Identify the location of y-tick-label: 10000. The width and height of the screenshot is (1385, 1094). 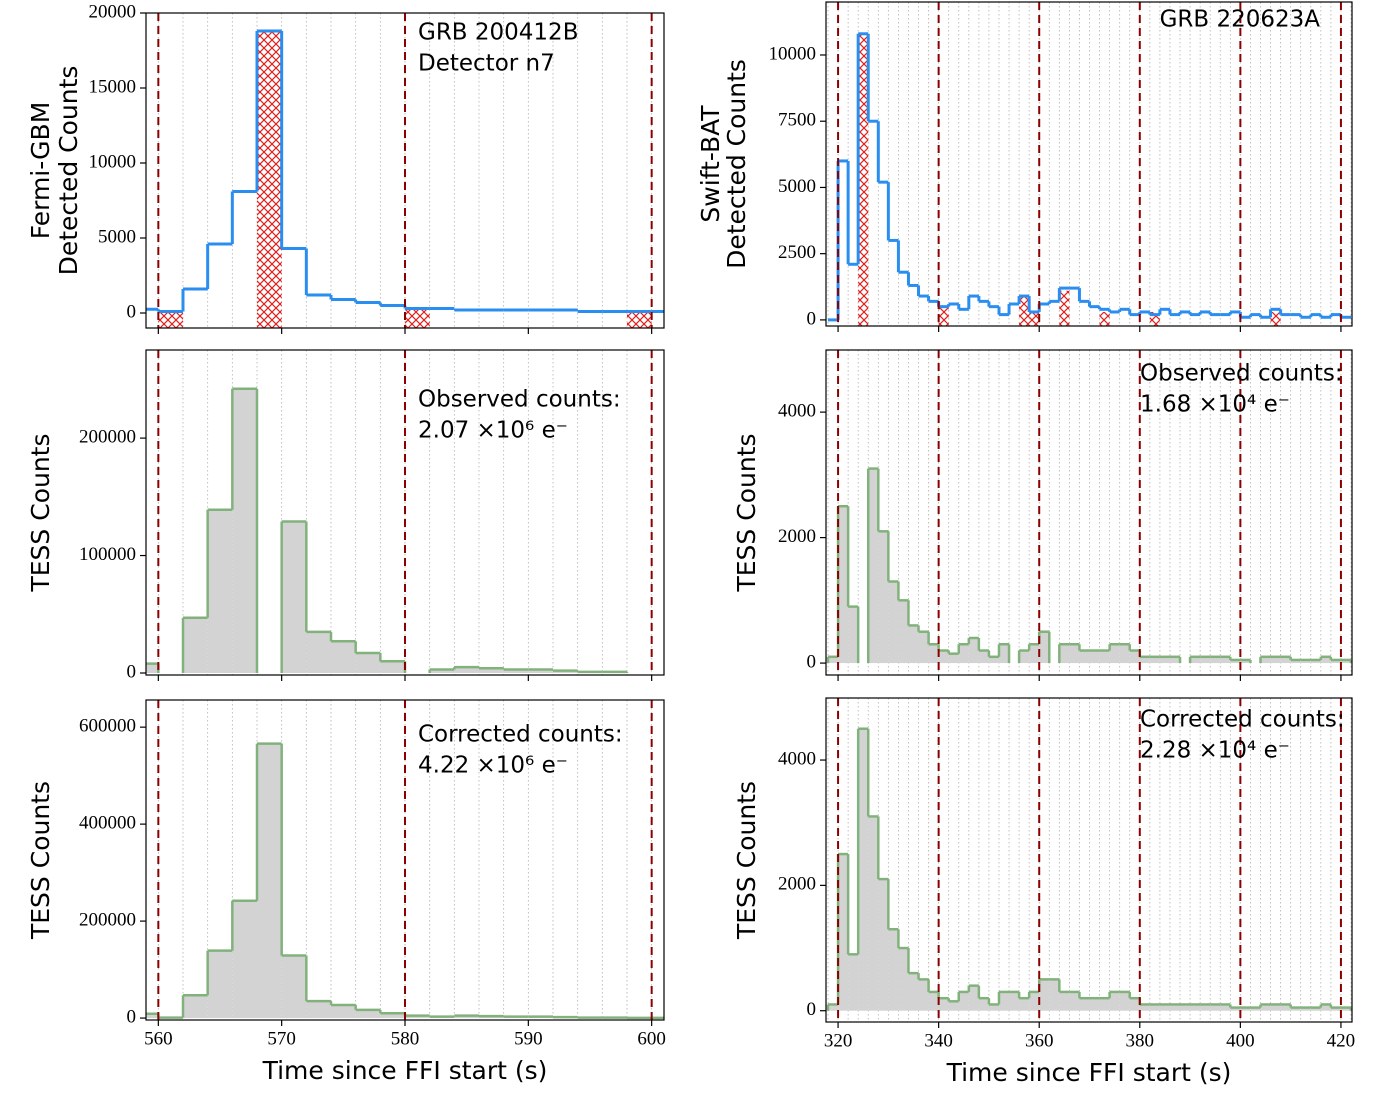
(793, 53).